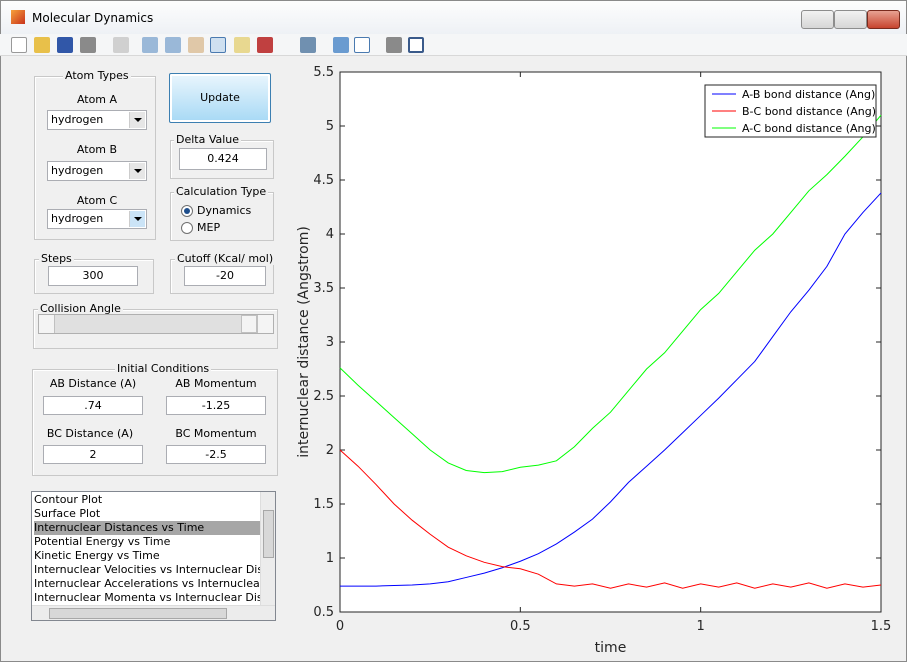 The width and height of the screenshot is (907, 662). What do you see at coordinates (323, 612) in the screenshot?
I see `y-tick-label: 0.5` at bounding box center [323, 612].